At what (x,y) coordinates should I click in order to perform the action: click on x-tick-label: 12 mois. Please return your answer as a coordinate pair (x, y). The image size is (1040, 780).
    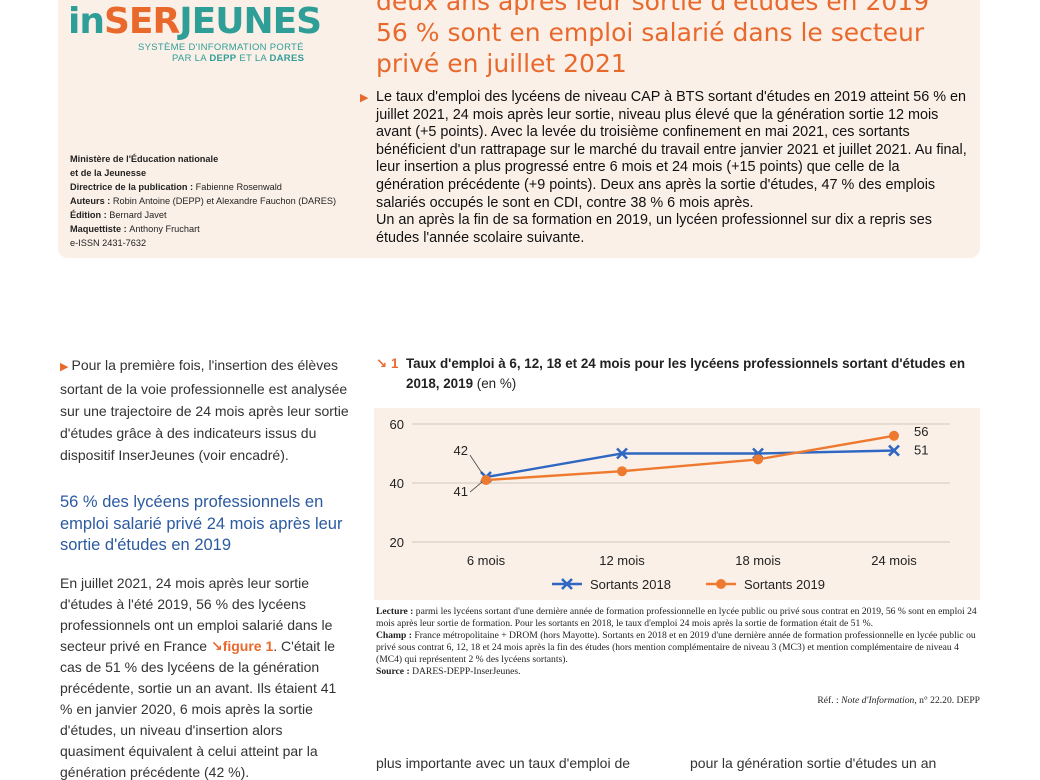
    Looking at the image, I should click on (622, 560).